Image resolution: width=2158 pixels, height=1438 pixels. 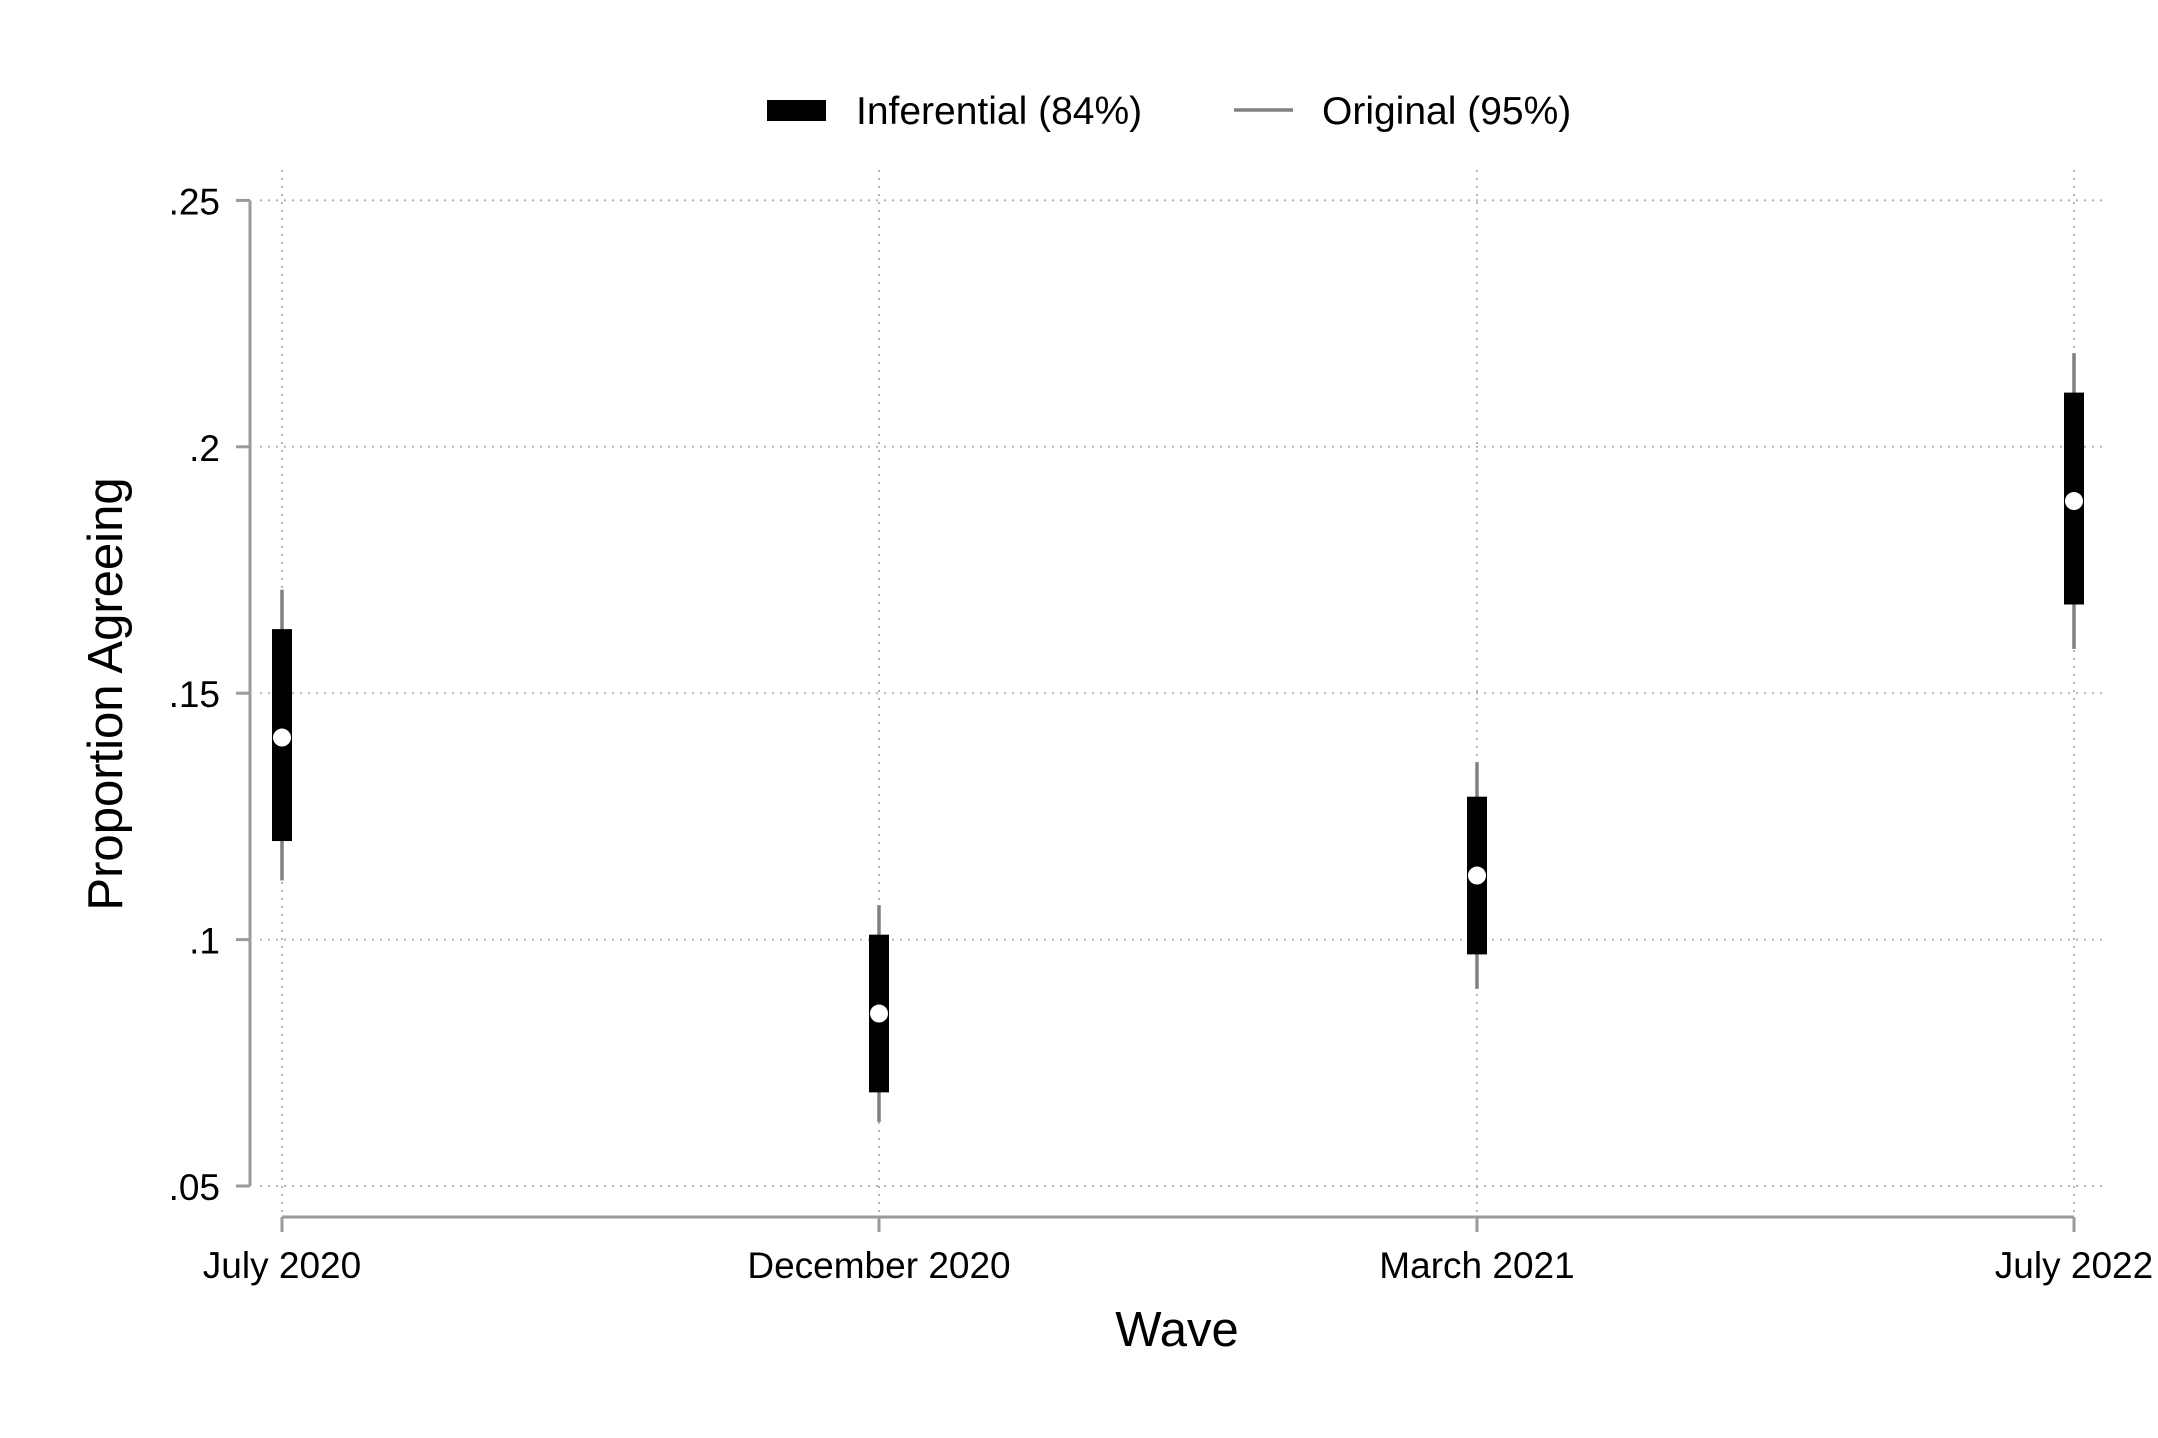 What do you see at coordinates (282, 1265) in the screenshot?
I see `x-tick-label: July 2020` at bounding box center [282, 1265].